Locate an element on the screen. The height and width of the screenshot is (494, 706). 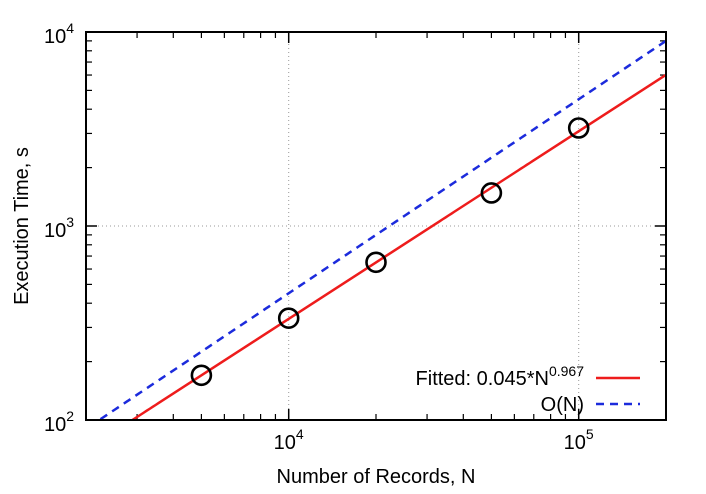
legend-label-on: O(N) is located at coordinates (562, 405).